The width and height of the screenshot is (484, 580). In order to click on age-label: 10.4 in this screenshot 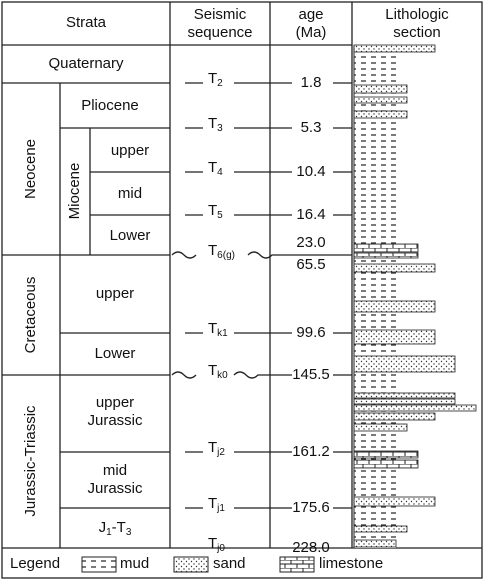, I will do `click(310, 171)`.